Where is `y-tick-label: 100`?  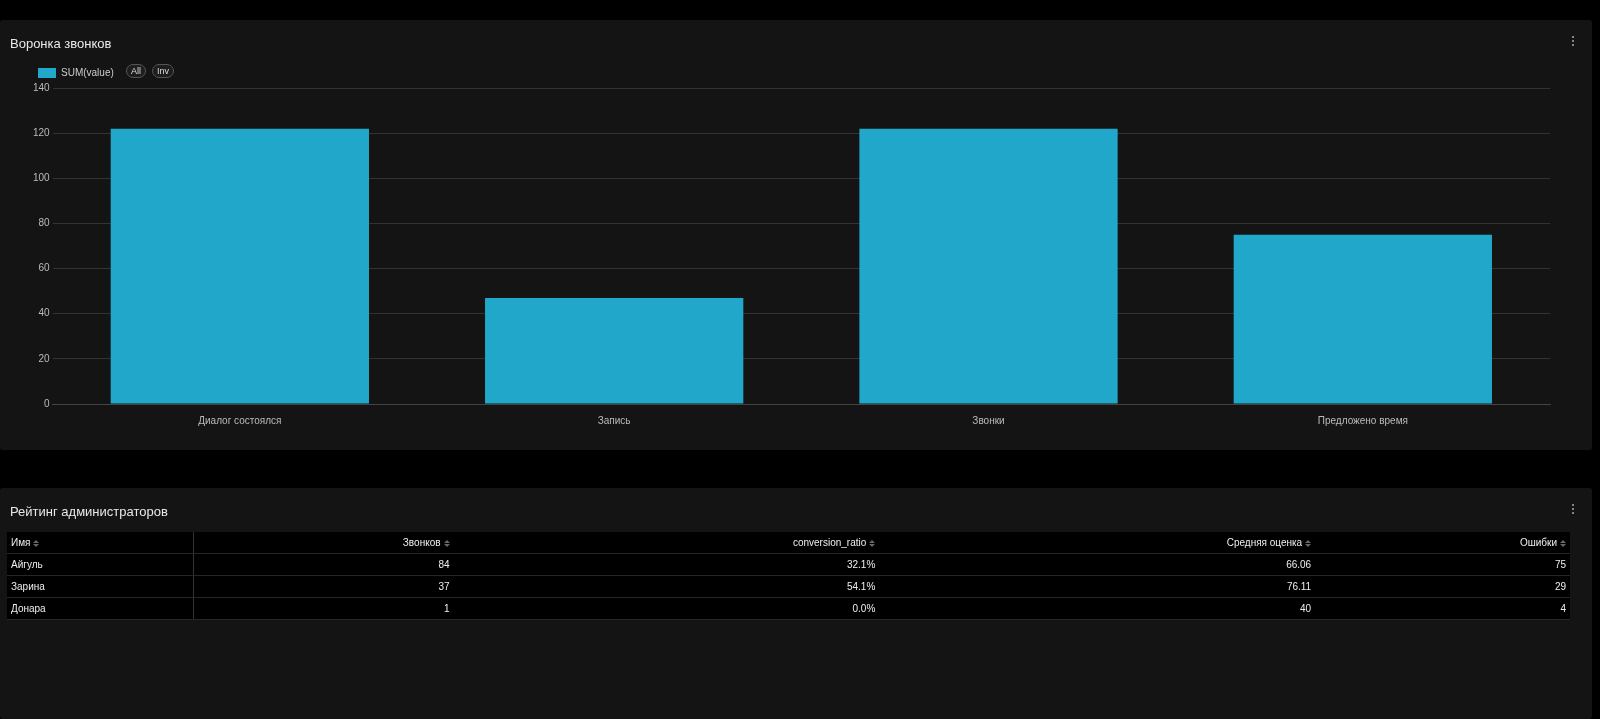 y-tick-label: 100 is located at coordinates (42, 178).